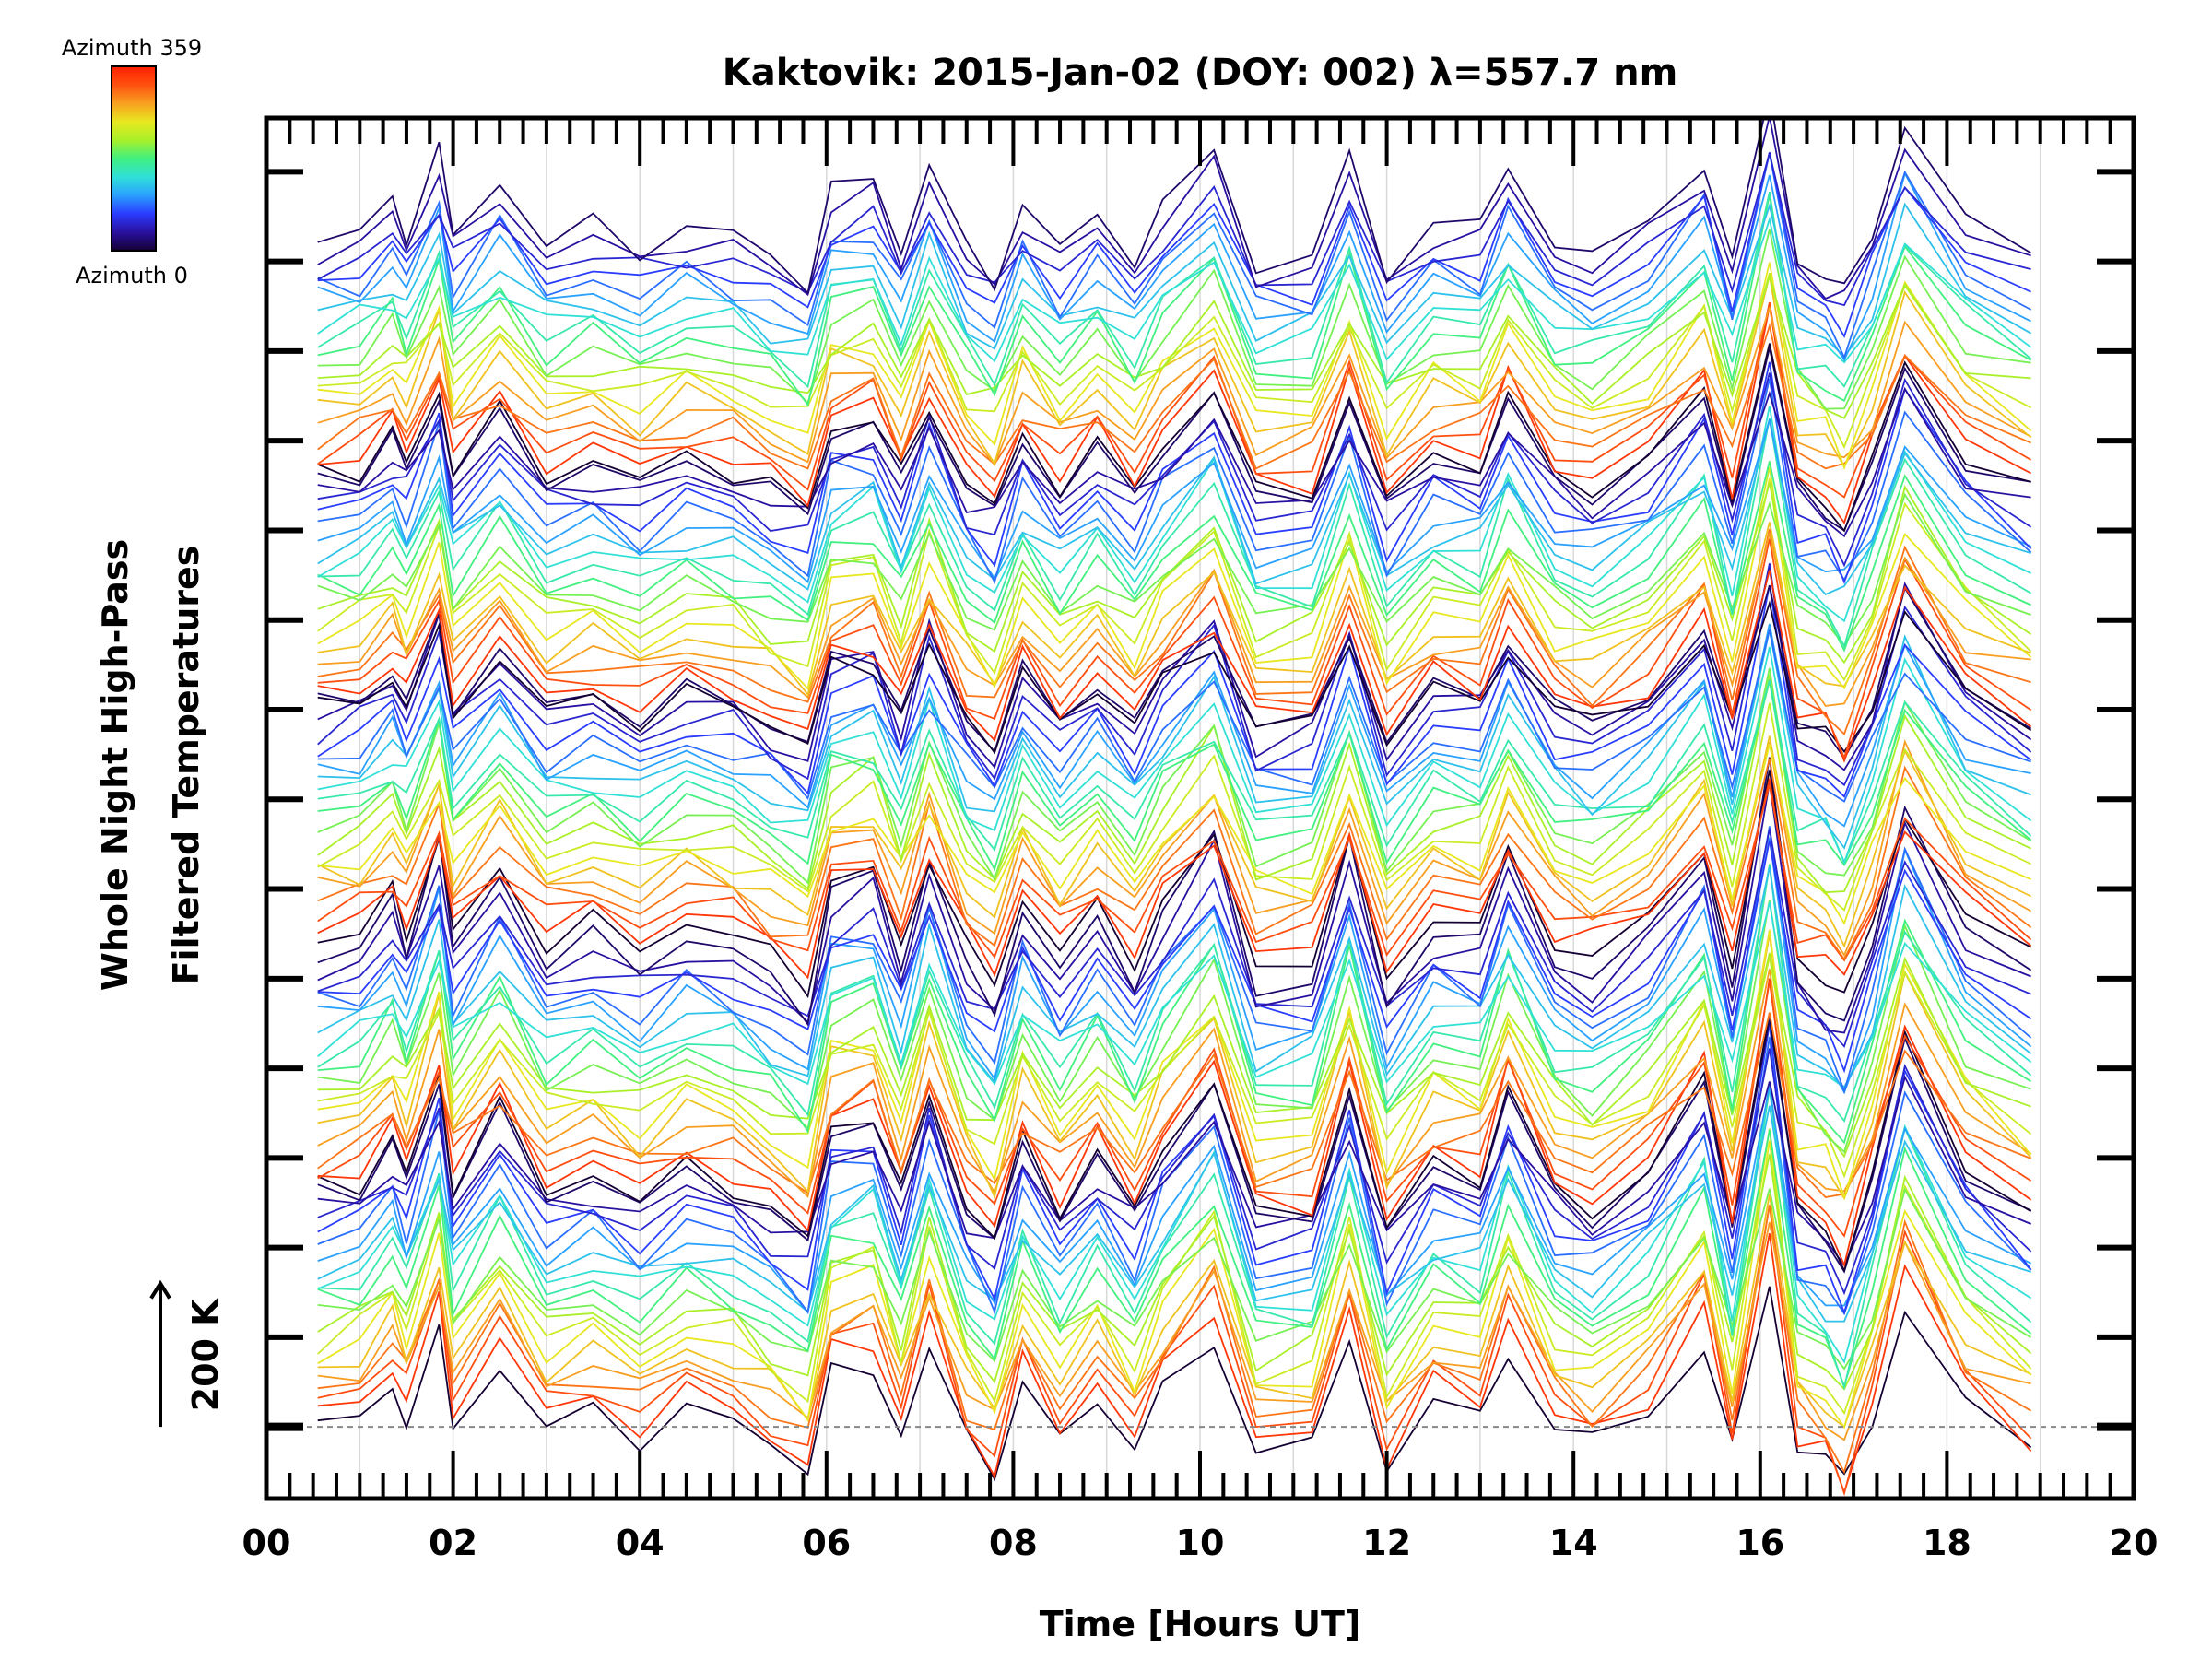 This screenshot has height=1659, width=2212. What do you see at coordinates (160, 1289) in the screenshot?
I see `arrow-up-icon` at bounding box center [160, 1289].